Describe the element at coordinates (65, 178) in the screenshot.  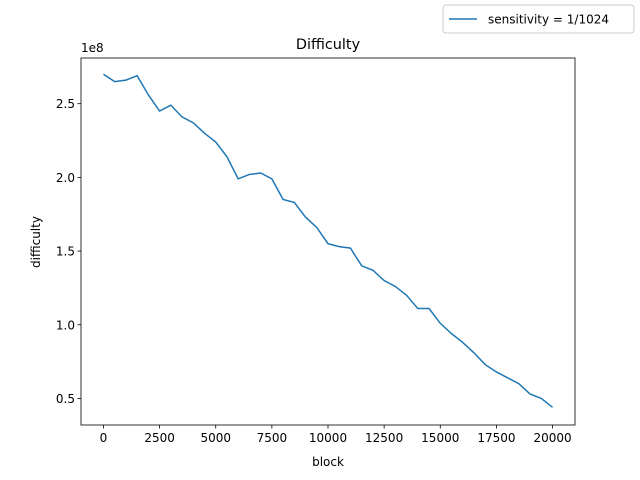
I see `y-tick-label: 2.0` at that location.